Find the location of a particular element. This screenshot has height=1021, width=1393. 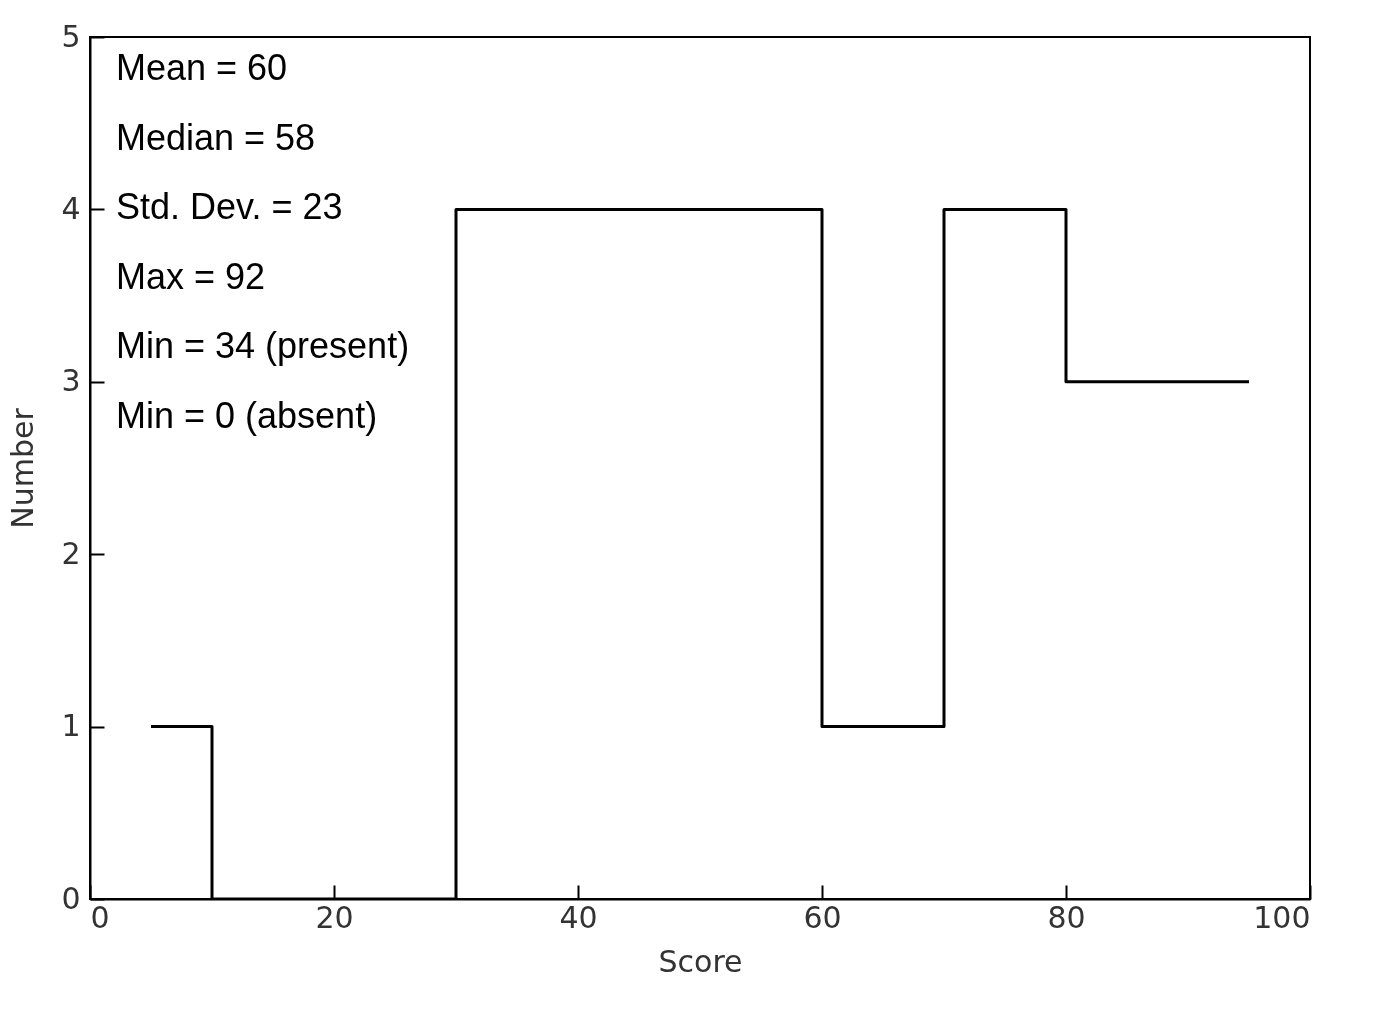

y-tick-label: 1 is located at coordinates (71, 726).